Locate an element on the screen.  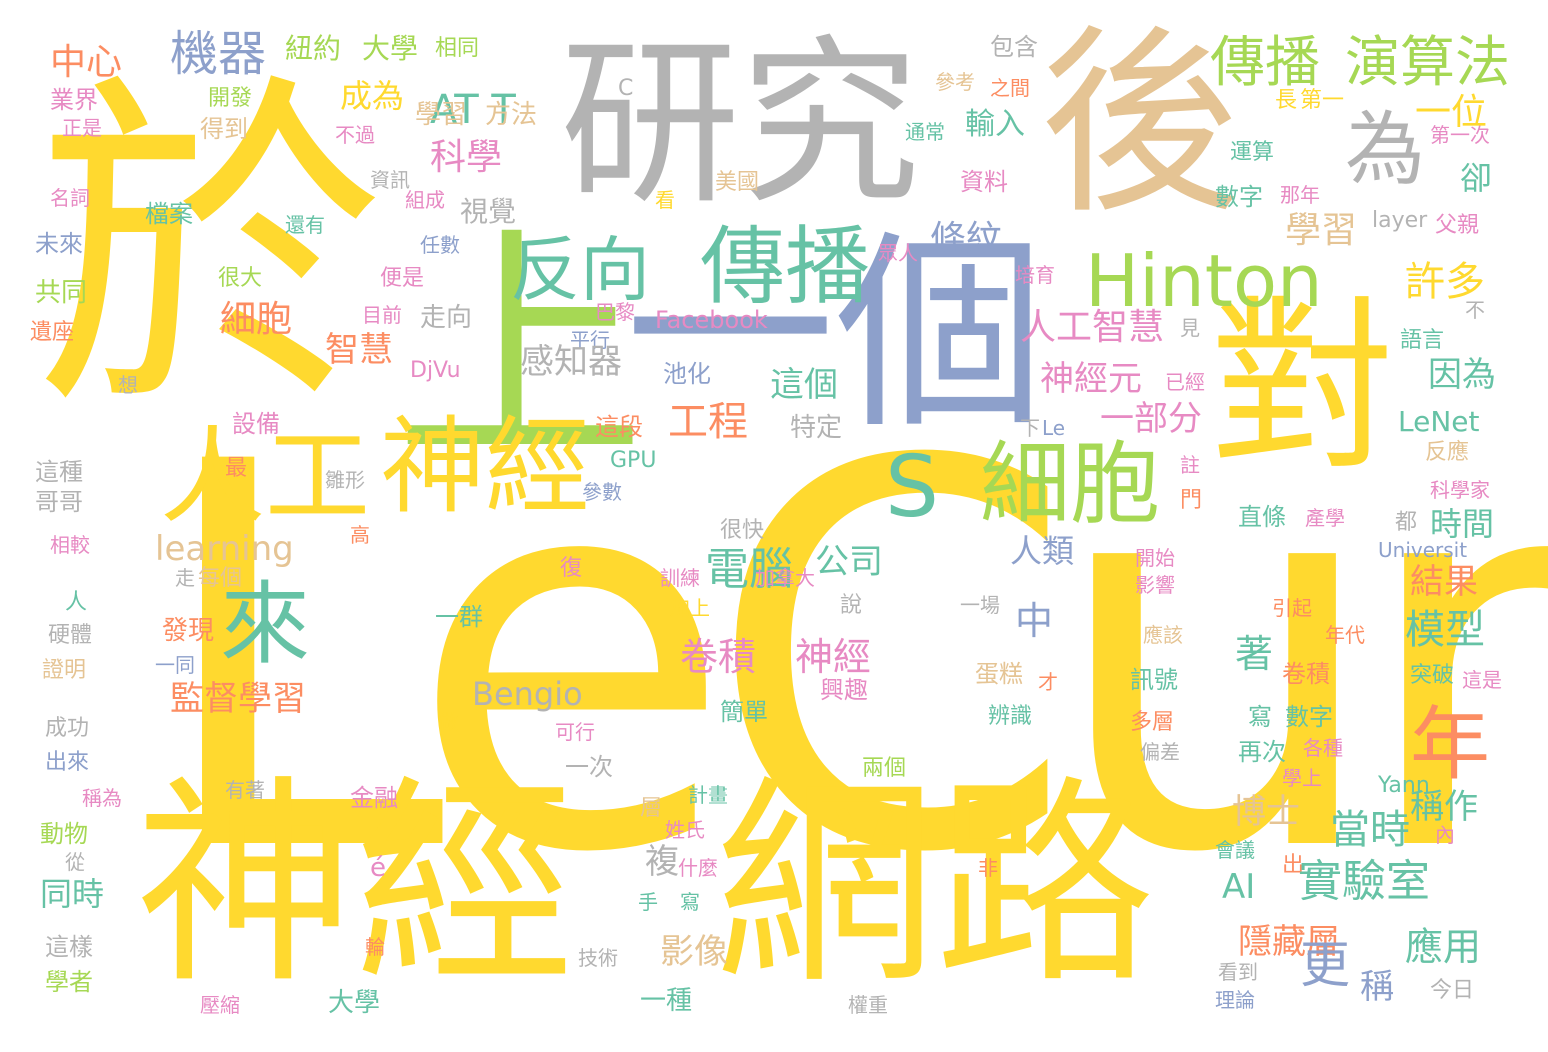
word: AT T is located at coordinates (473, 110).